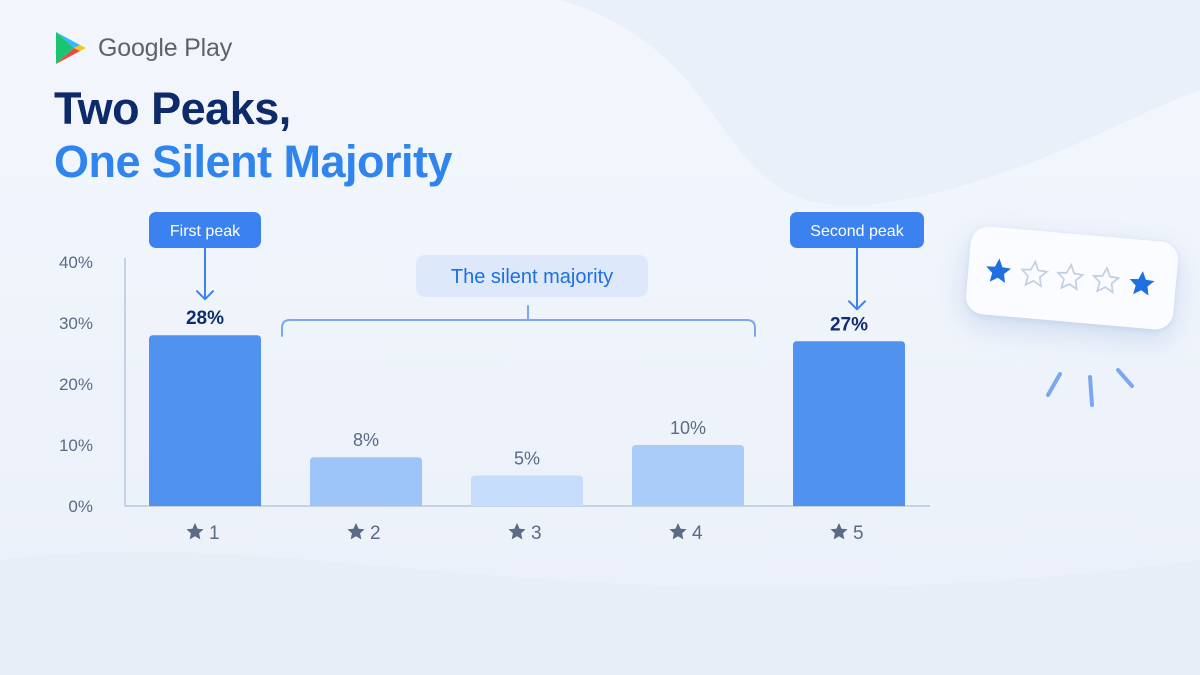 The image size is (1200, 675). I want to click on silent-majority-pill, so click(532, 276).